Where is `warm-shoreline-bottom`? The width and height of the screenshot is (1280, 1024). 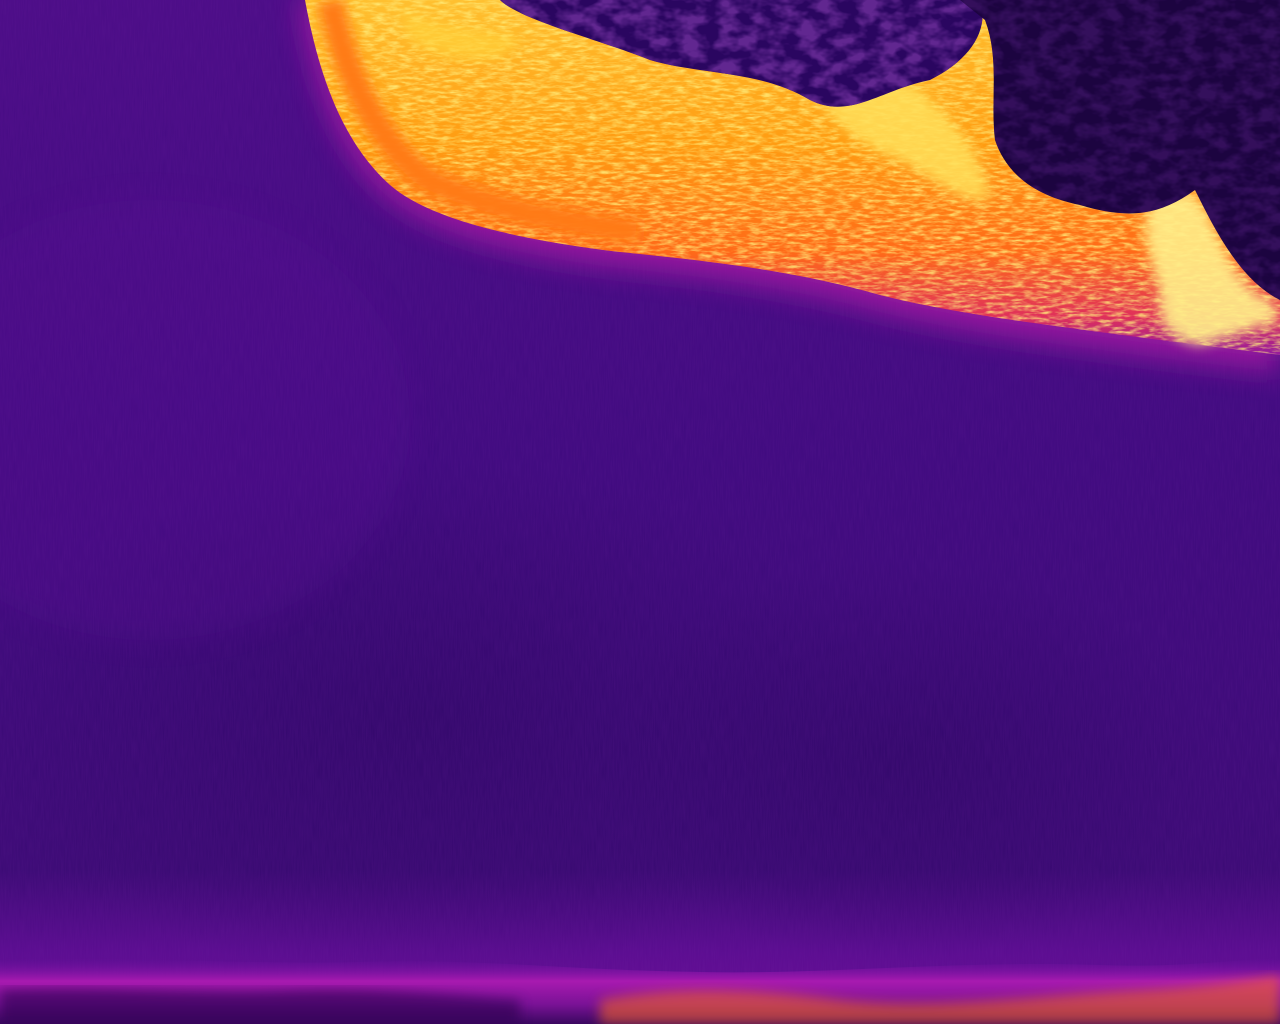 warm-shoreline-bottom is located at coordinates (640, 991).